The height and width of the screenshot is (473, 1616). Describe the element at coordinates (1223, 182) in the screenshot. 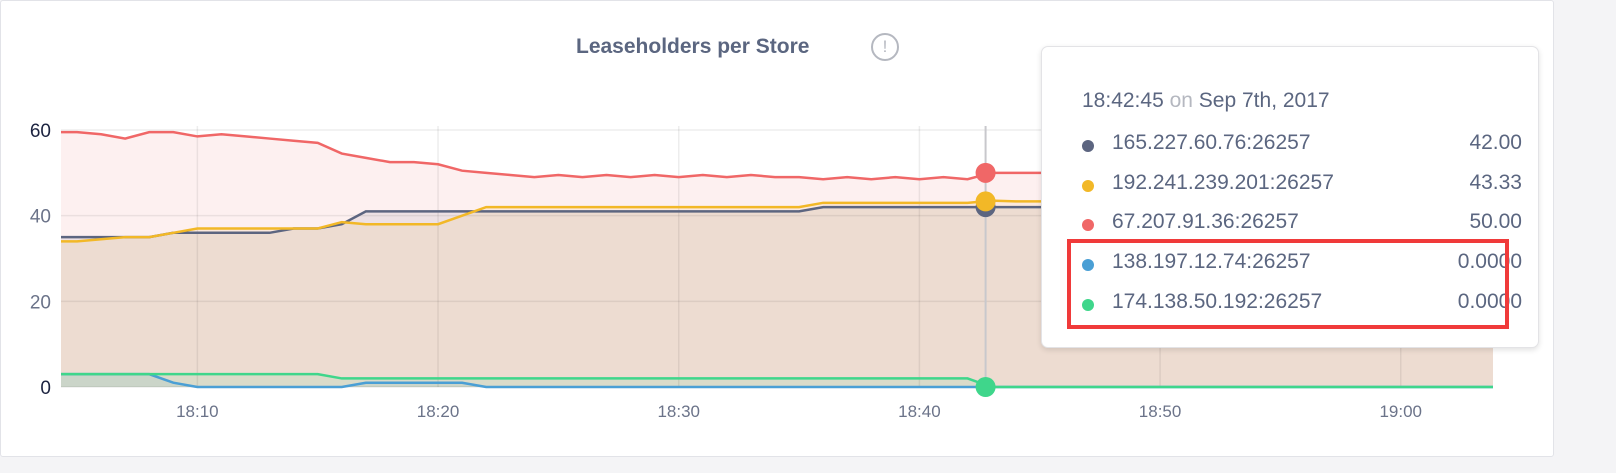

I see `tooltip-row-label: 192.241.239.201:26257` at that location.